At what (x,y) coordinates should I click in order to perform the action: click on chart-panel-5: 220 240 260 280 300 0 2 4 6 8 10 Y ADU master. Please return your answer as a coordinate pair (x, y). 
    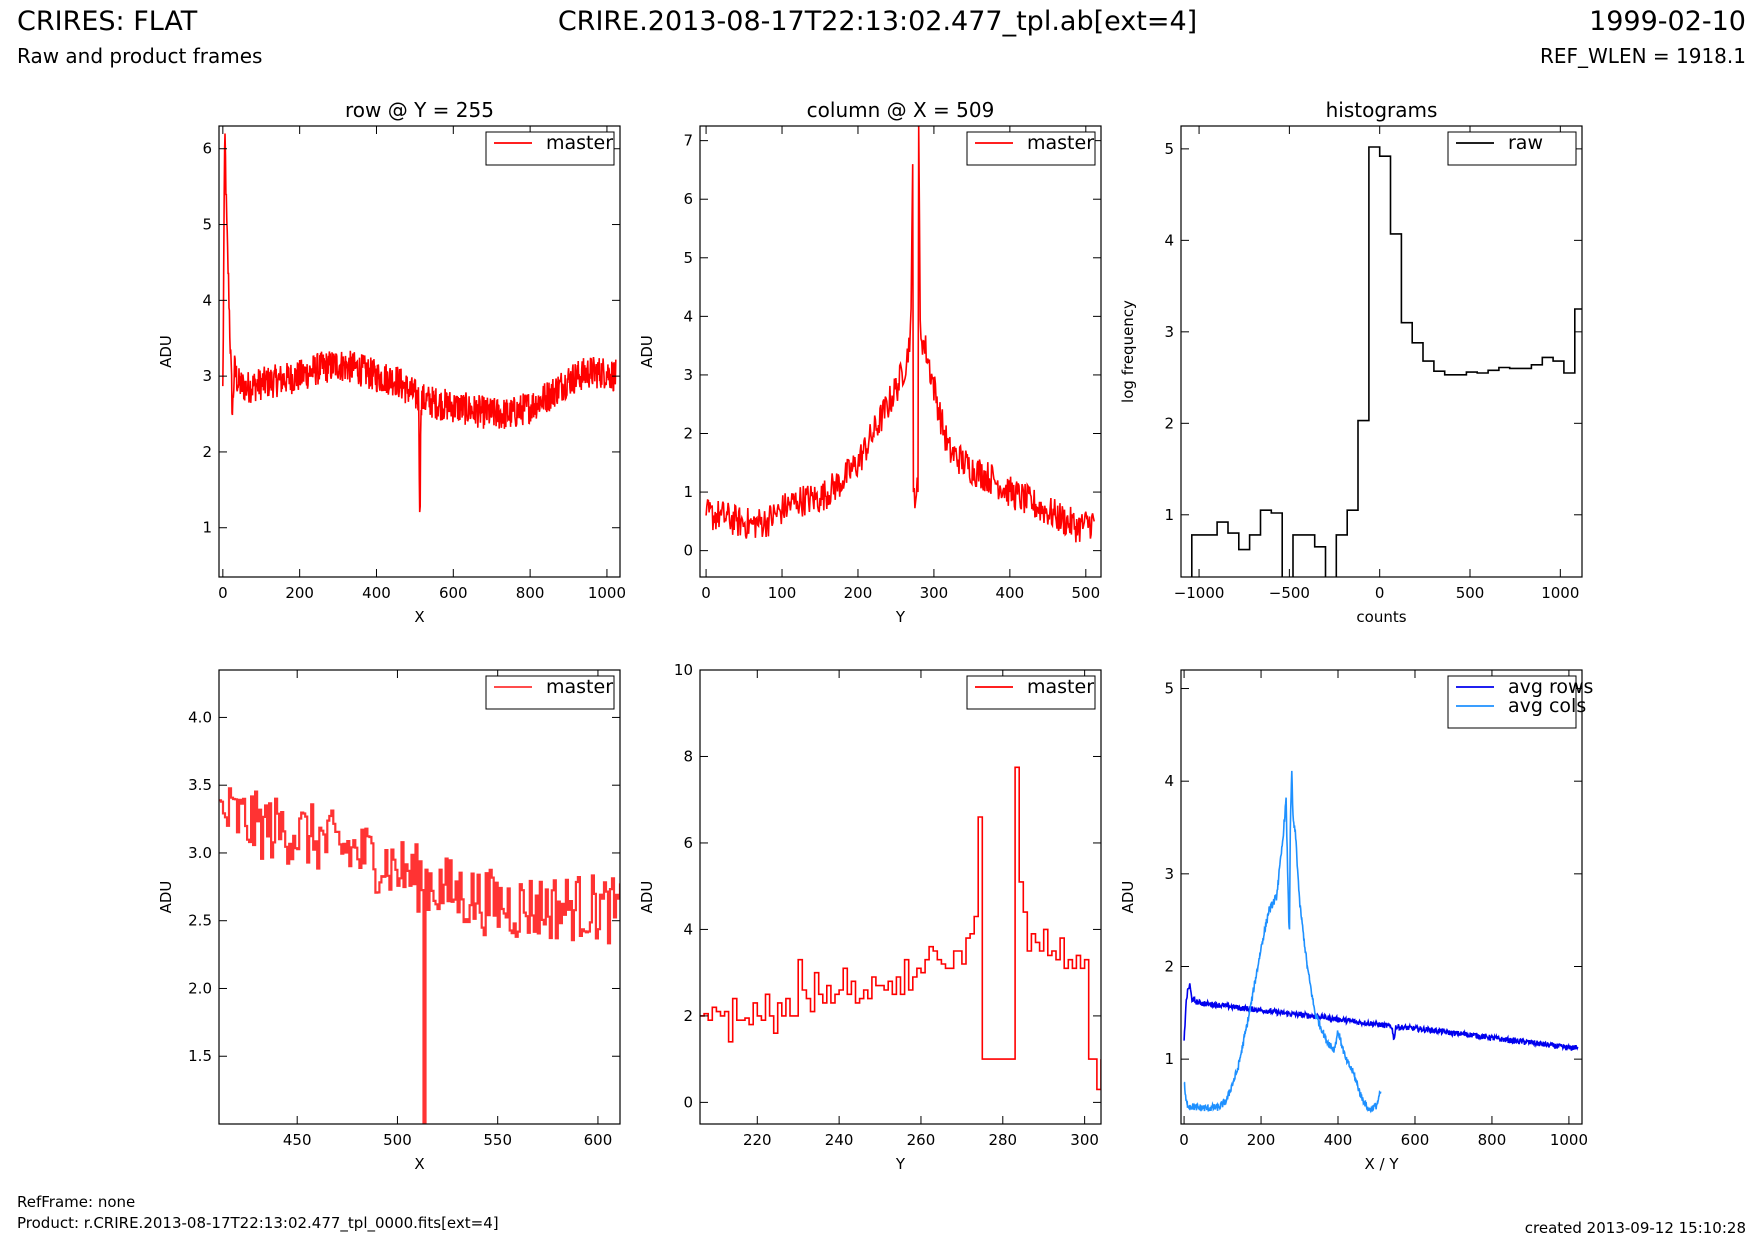
    Looking at the image, I should click on (870, 917).